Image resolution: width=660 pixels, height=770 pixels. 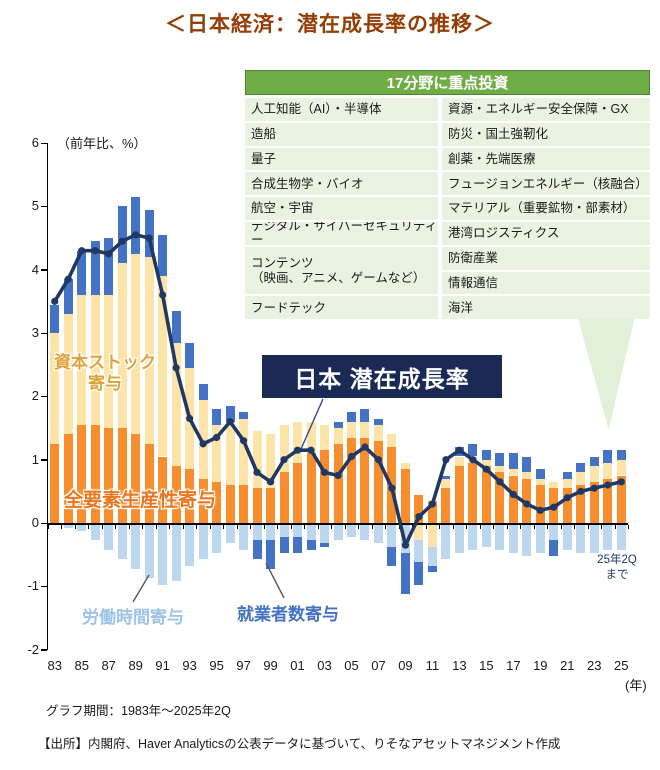 What do you see at coordinates (546, 258) in the screenshot?
I see `investment-table-cell: 防衛産業` at bounding box center [546, 258].